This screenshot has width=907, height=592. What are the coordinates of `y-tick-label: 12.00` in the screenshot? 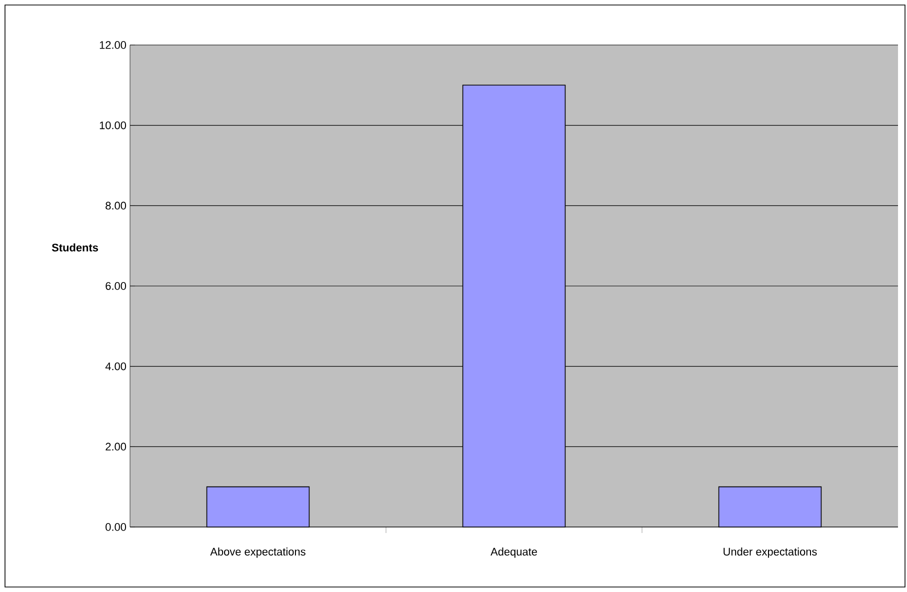 It's located at (113, 45).